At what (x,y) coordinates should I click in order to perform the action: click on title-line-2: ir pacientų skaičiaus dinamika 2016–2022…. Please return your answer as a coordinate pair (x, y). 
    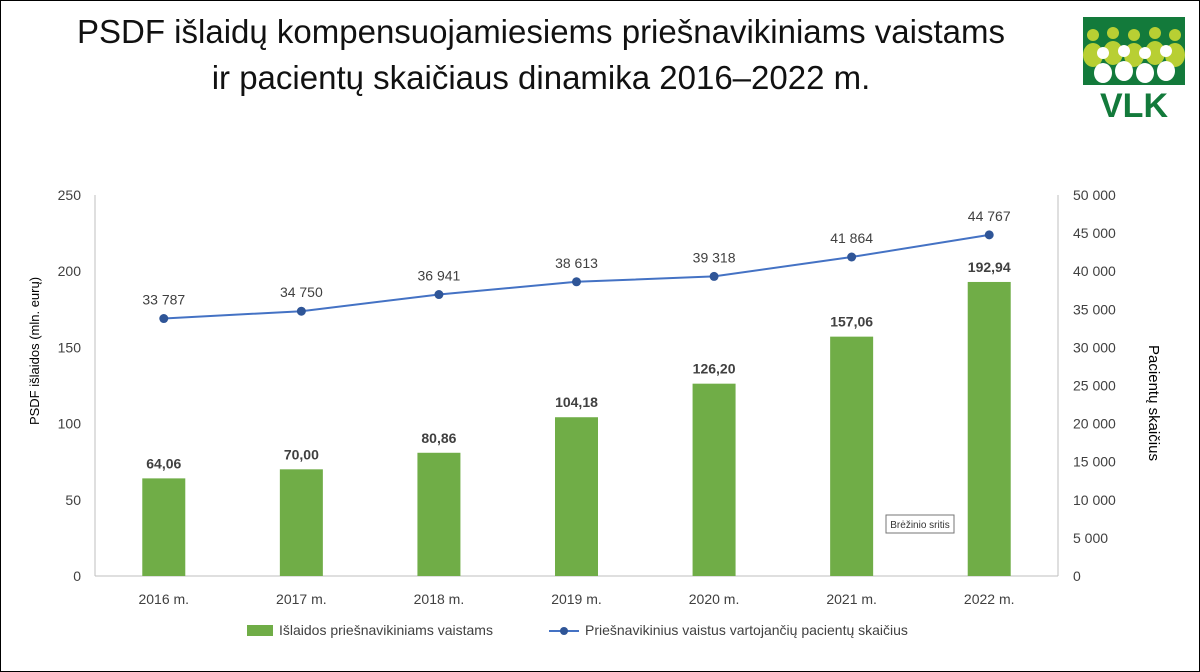
    Looking at the image, I should click on (541, 77).